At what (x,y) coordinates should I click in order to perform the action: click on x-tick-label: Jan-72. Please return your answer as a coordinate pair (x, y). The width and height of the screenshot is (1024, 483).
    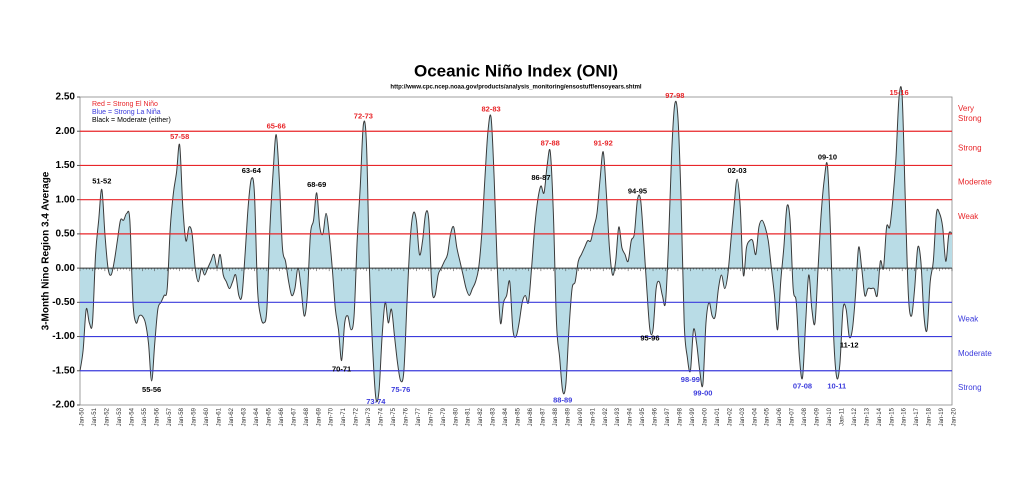
    Looking at the image, I should click on (357, 416).